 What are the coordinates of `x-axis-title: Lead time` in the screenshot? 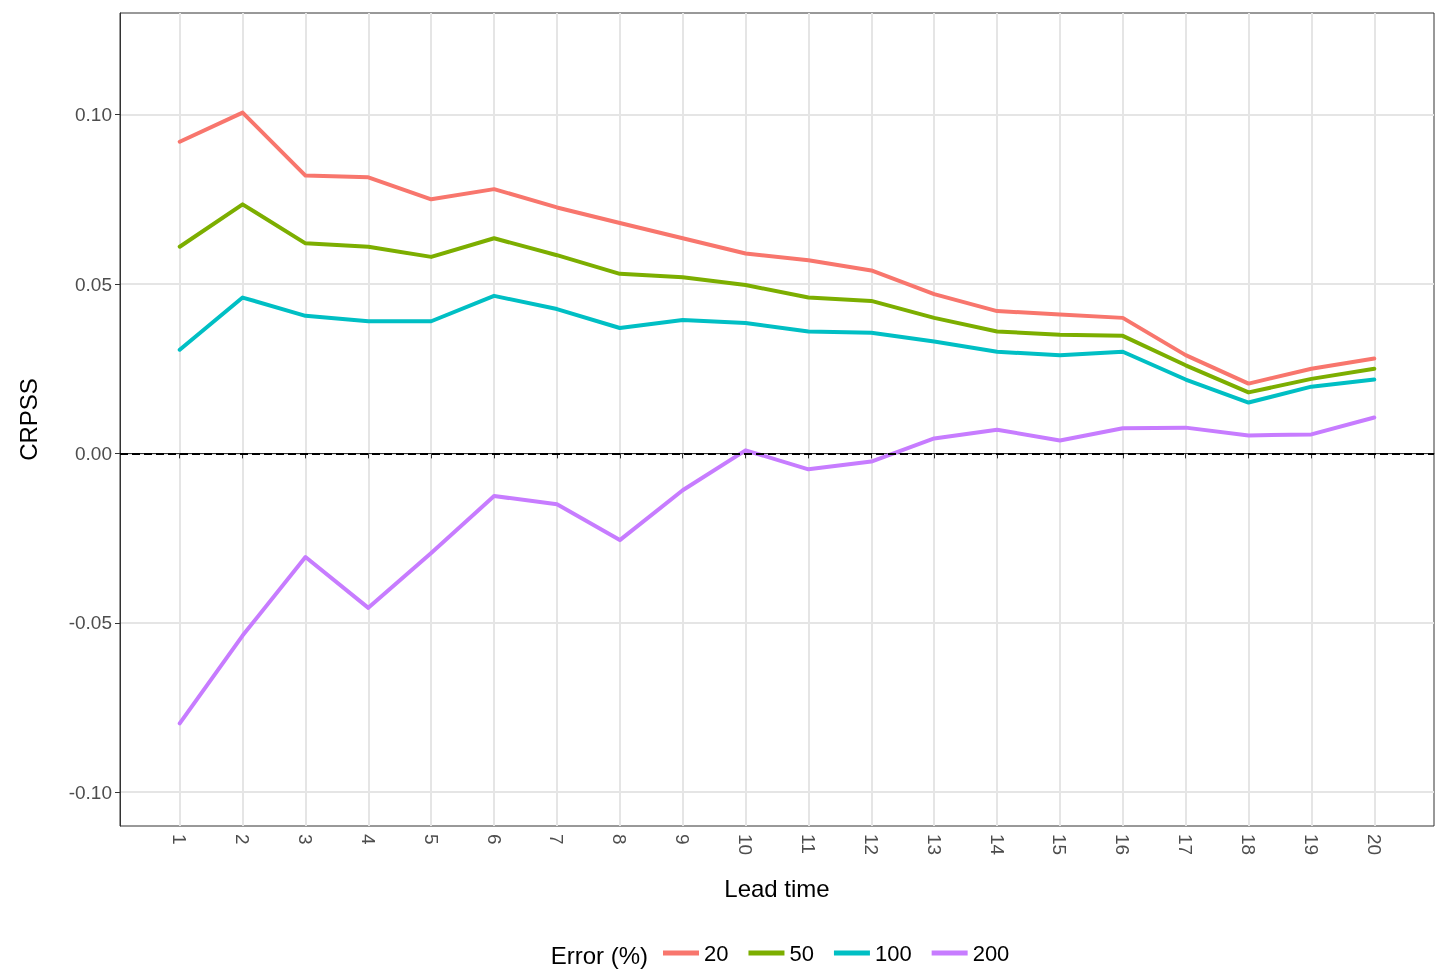 It's located at (777, 888).